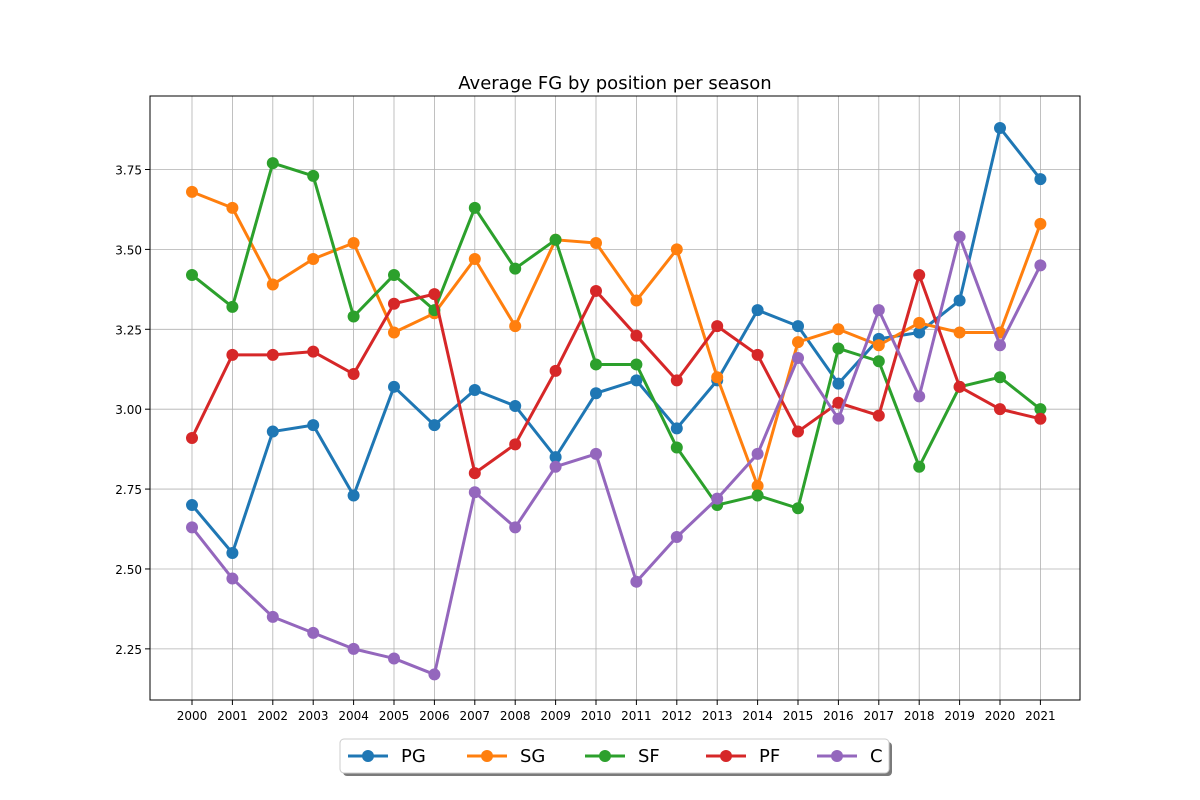  I want to click on x-tick-label: 2011, so click(636, 716).